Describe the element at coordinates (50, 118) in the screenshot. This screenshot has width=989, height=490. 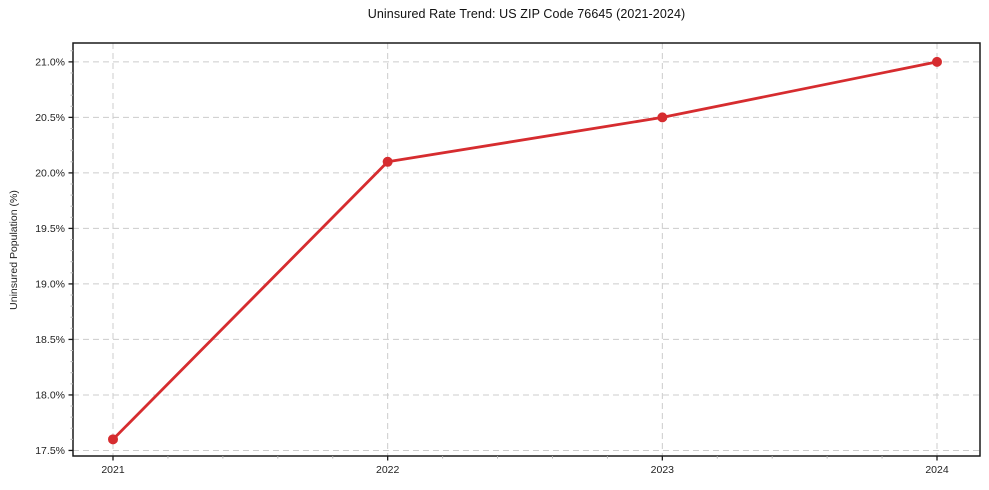
I see `y-tick-label: 20.5%` at that location.